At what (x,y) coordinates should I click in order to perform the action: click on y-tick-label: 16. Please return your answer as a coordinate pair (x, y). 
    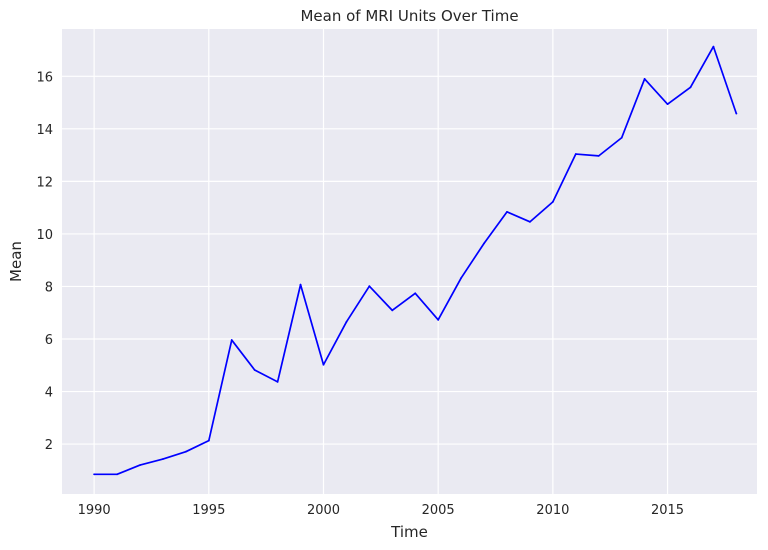
    Looking at the image, I should click on (44, 77).